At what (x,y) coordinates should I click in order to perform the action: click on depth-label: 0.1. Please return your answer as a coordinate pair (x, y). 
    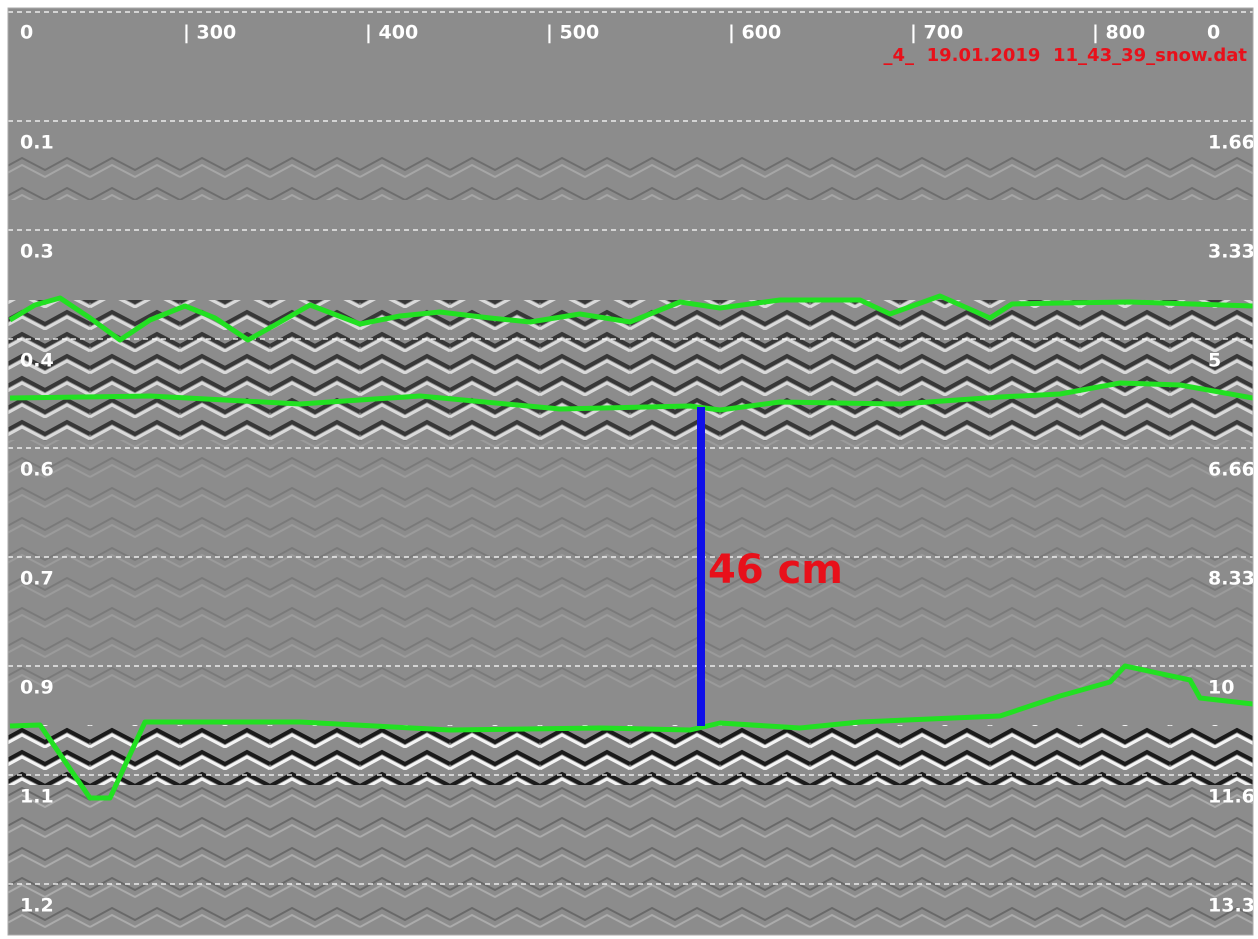
    Looking at the image, I should click on (37, 143).